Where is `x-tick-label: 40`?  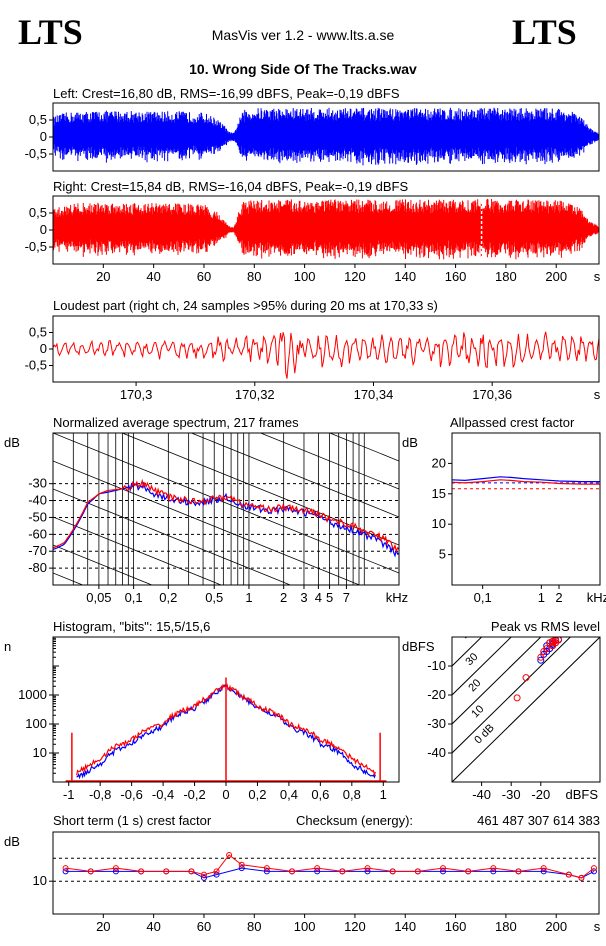
x-tick-label: 40 is located at coordinates (153, 926).